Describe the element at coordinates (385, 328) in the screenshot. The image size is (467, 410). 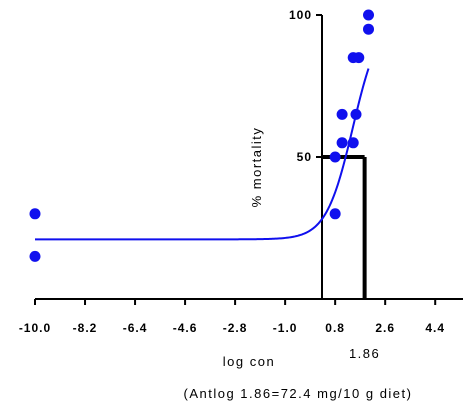
I see `x-tick-label: 2.6` at that location.